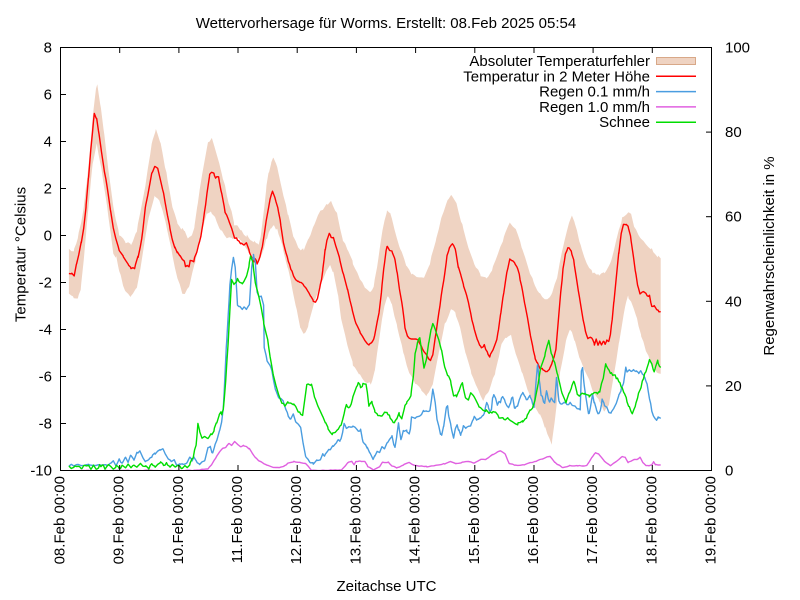 The width and height of the screenshot is (800, 600). Describe the element at coordinates (594, 92) in the screenshot. I see `svg-text: Regen 0.1 mm/h` at that location.